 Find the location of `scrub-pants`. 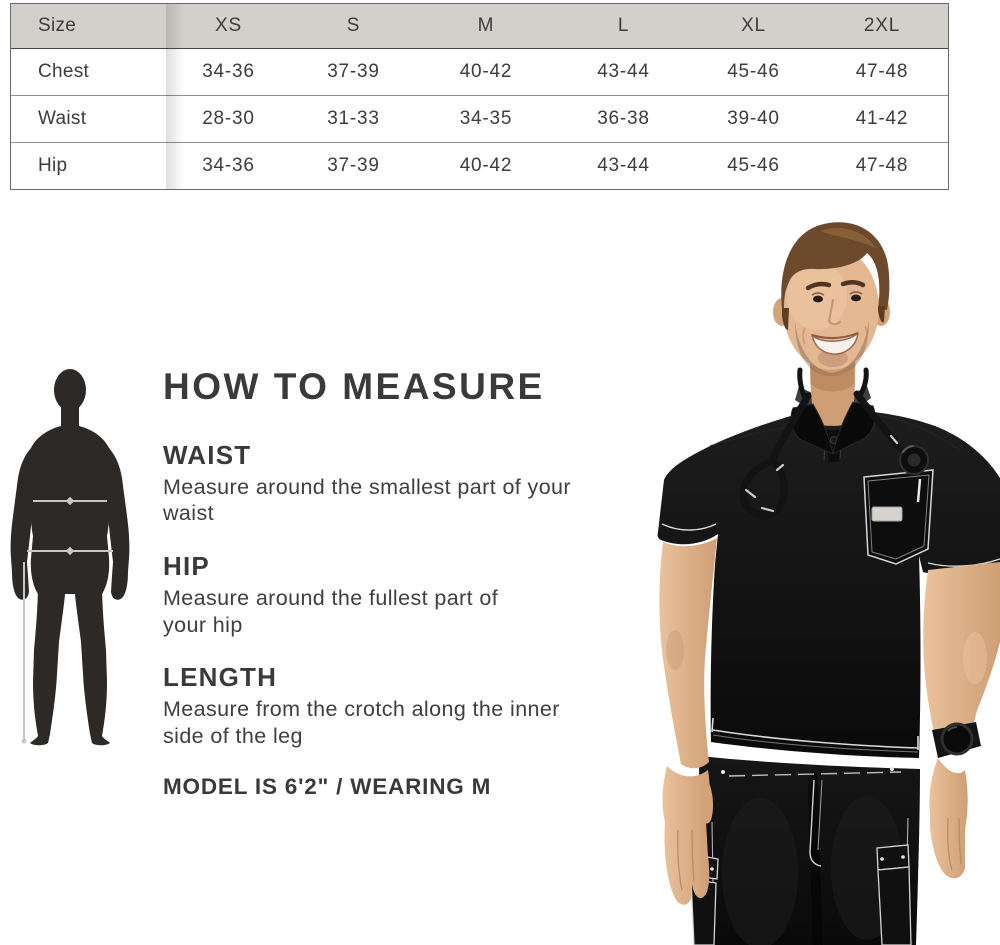

scrub-pants is located at coordinates (804, 850).